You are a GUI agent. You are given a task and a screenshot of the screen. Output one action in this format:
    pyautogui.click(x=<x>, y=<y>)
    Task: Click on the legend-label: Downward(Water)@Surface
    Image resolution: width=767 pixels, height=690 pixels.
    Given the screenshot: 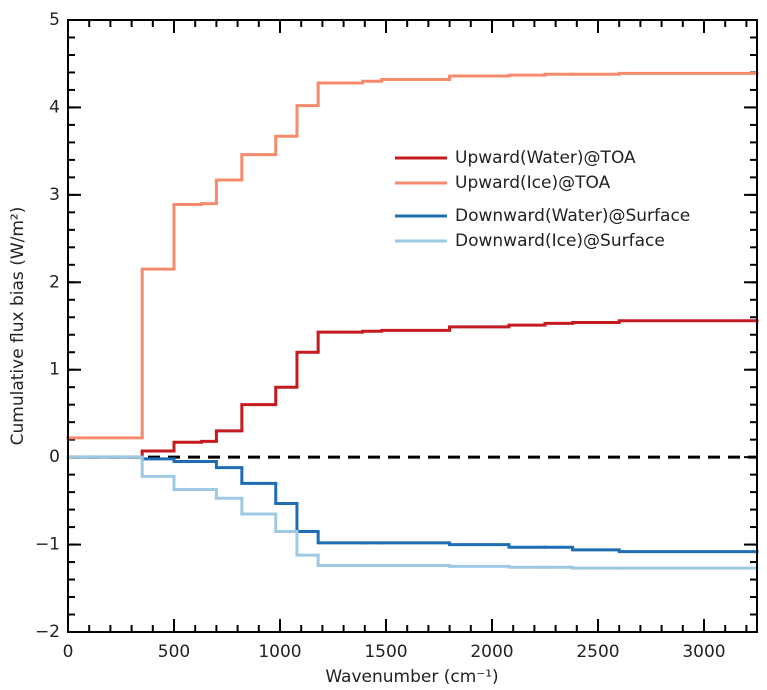 What is the action you would take?
    pyautogui.click(x=572, y=216)
    